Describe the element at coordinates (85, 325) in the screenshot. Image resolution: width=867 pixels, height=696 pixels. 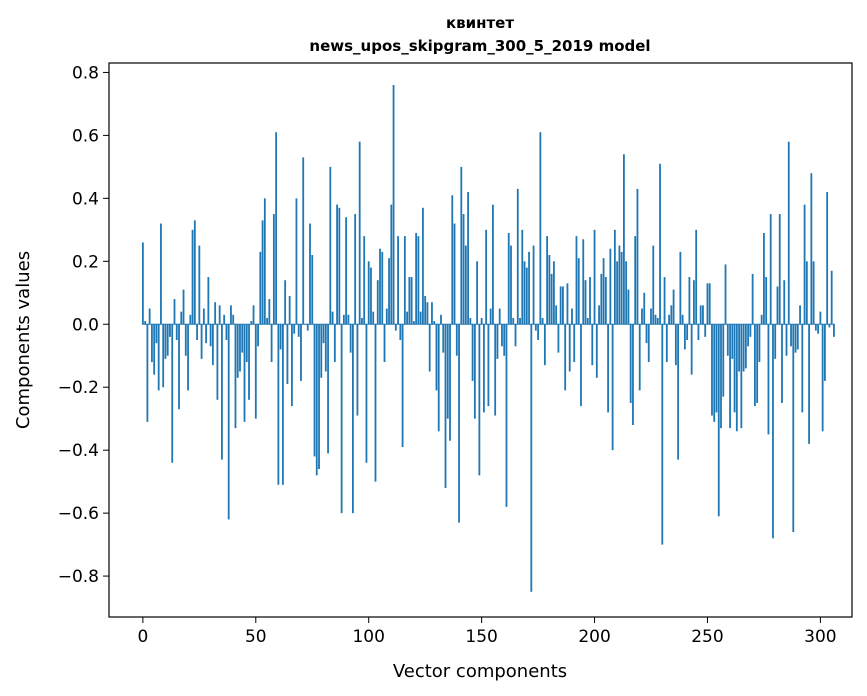
I see `y-tick-label: 0.0` at that location.